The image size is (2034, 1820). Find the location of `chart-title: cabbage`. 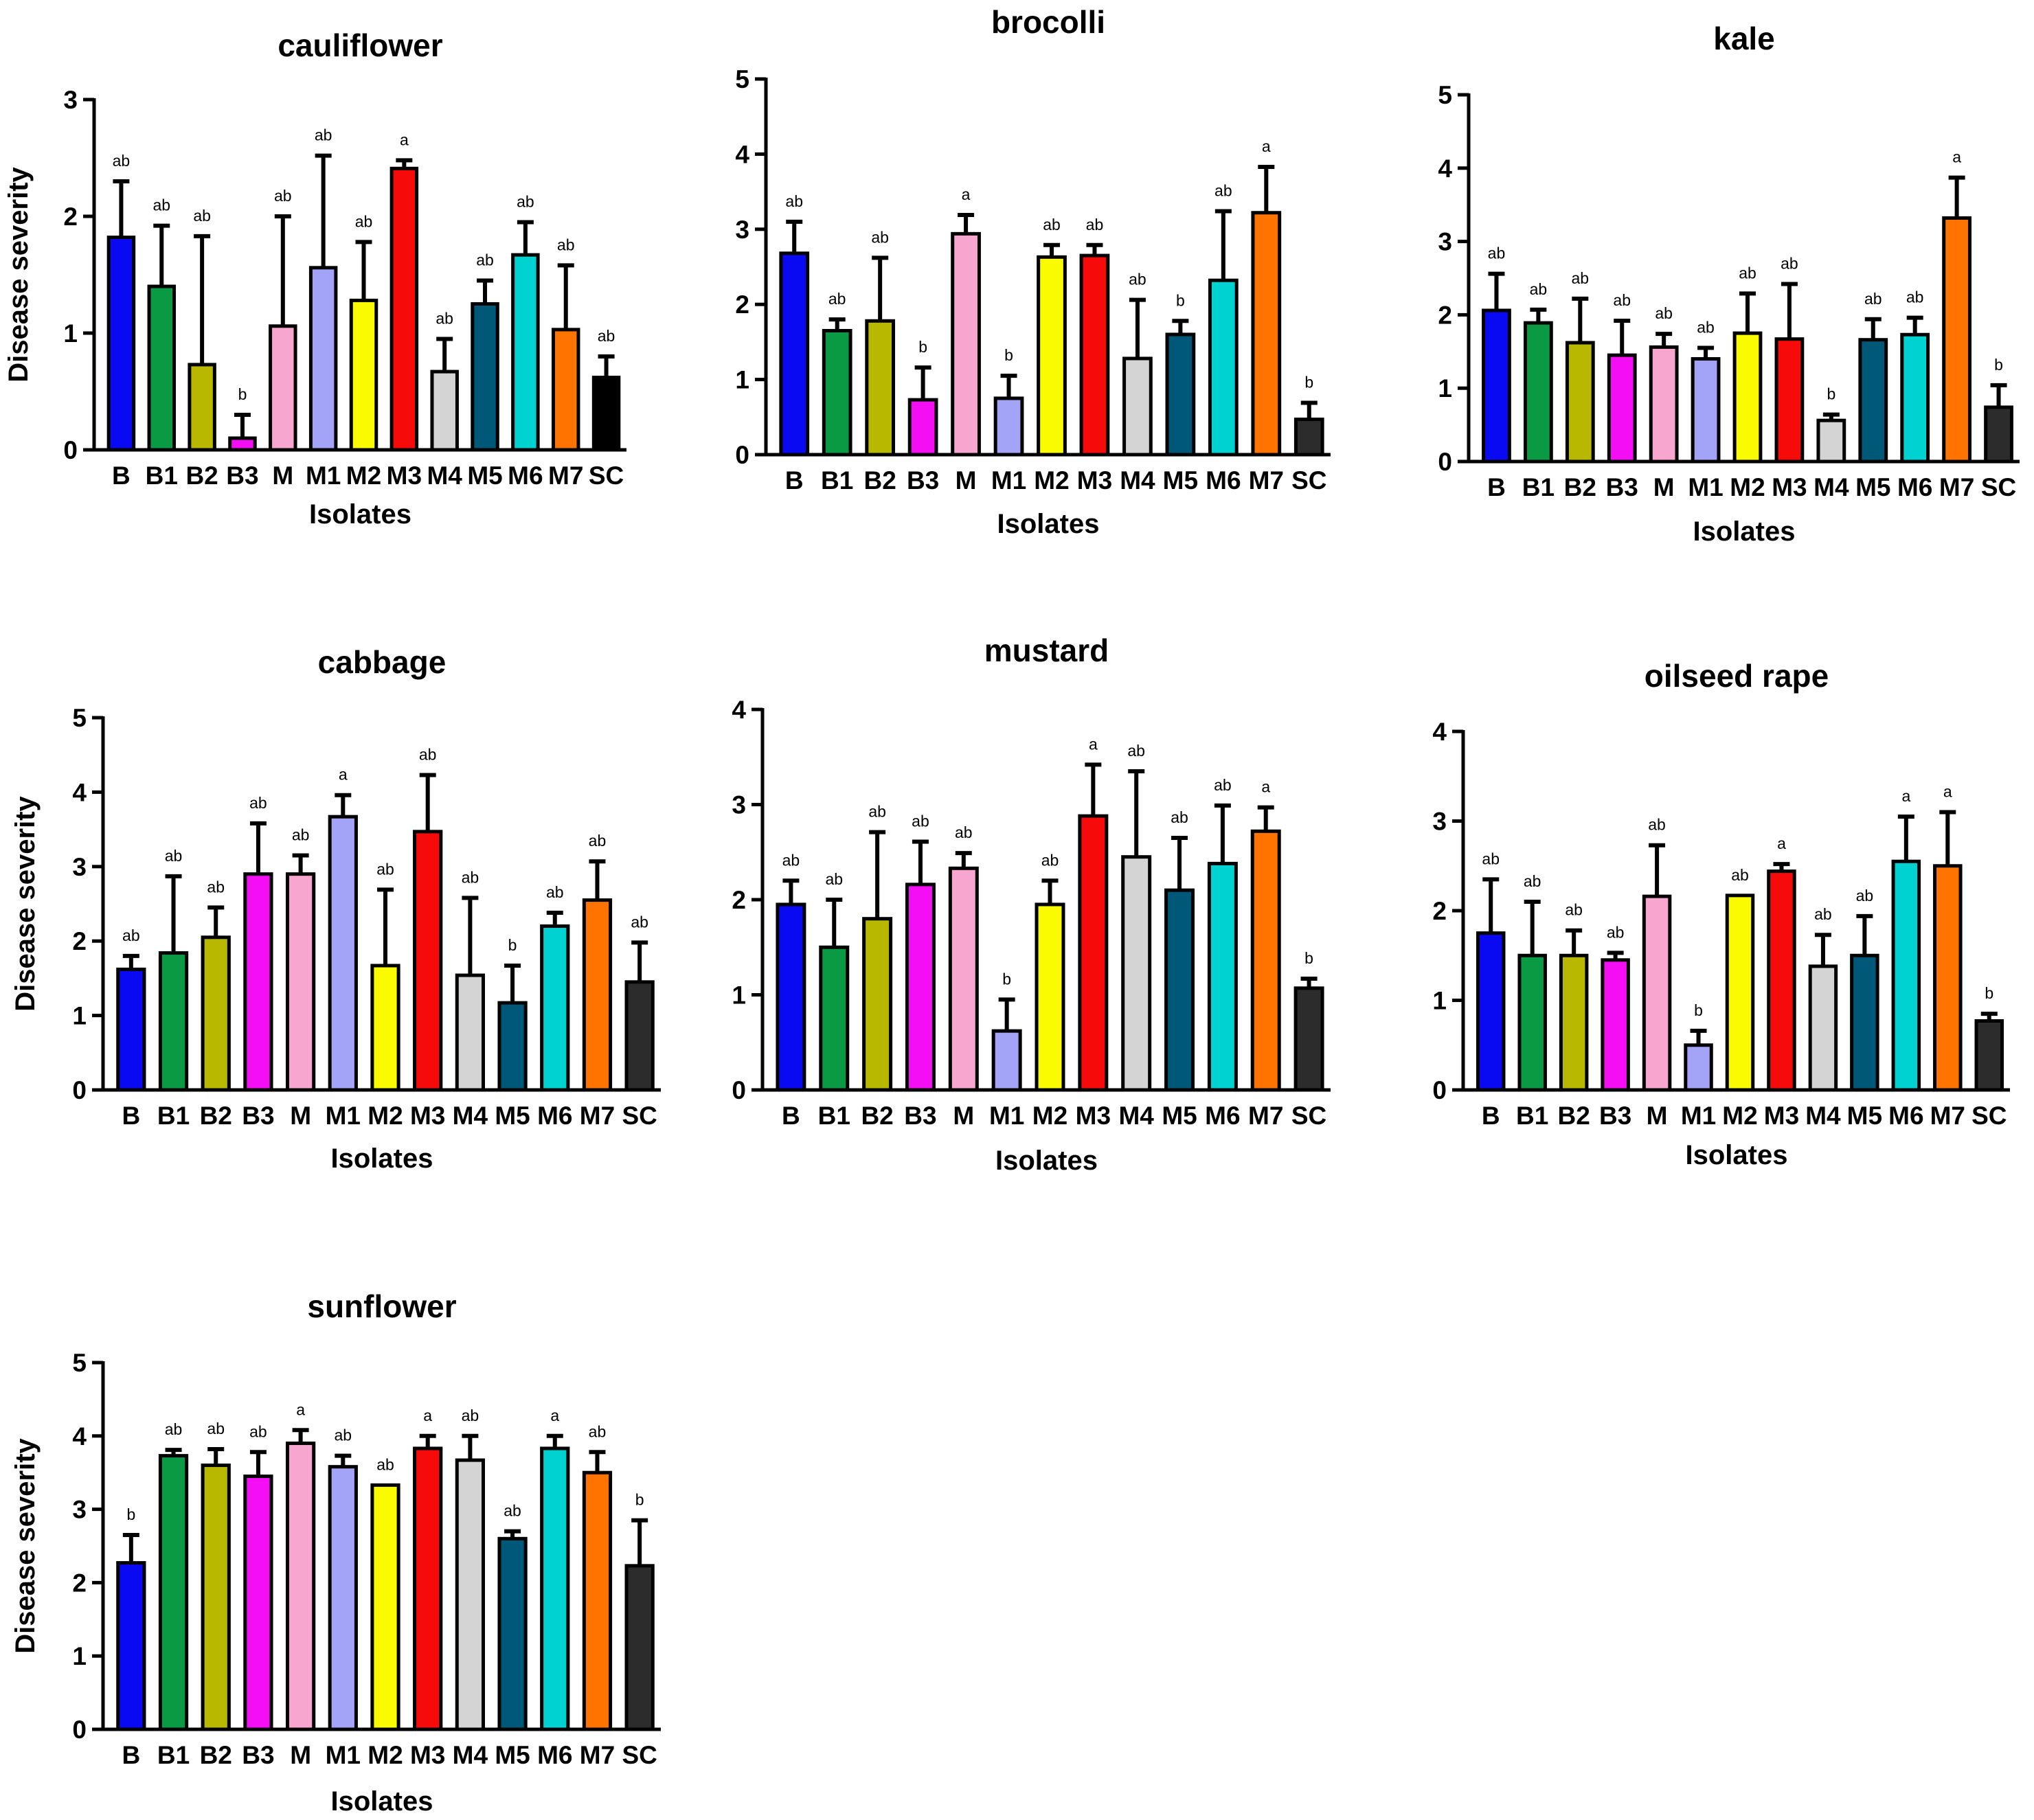

chart-title: cabbage is located at coordinates (383, 662).